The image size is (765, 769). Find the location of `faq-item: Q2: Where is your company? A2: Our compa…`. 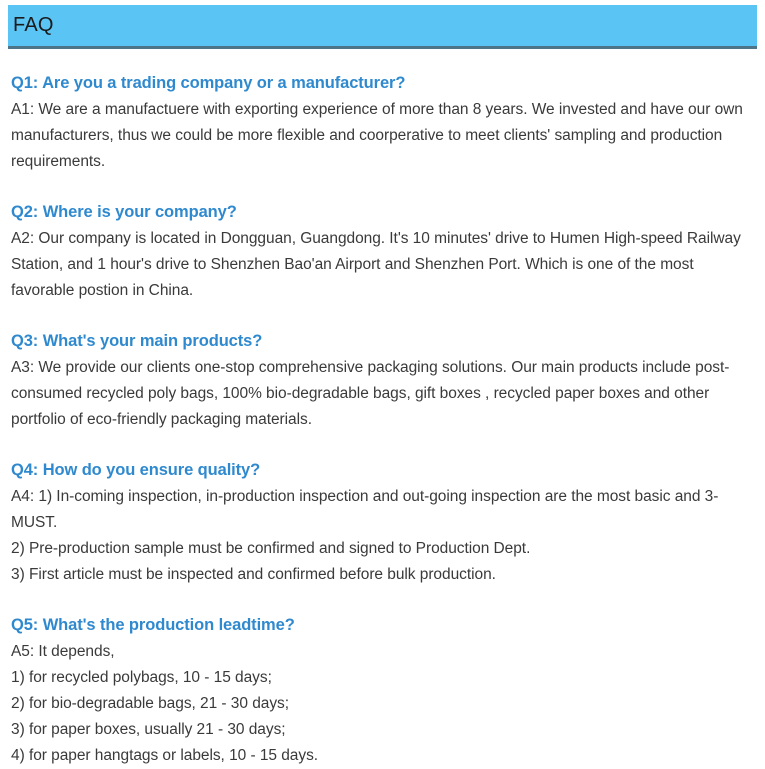

faq-item: Q2: Where is your company? A2: Our compa… is located at coordinates (382, 251).